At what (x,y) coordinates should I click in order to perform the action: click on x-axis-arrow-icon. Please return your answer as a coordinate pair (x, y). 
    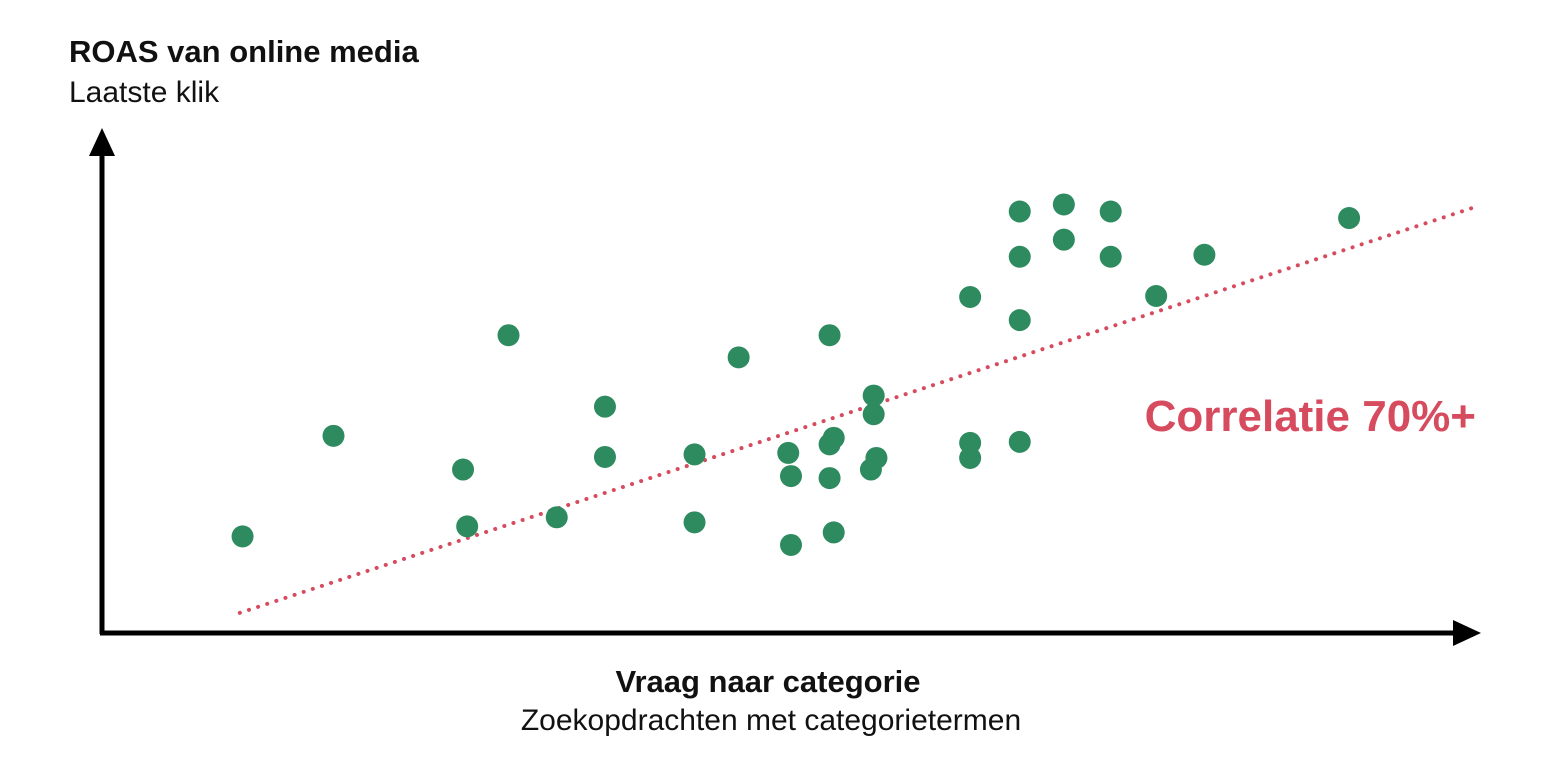
    Looking at the image, I should click on (1467, 633).